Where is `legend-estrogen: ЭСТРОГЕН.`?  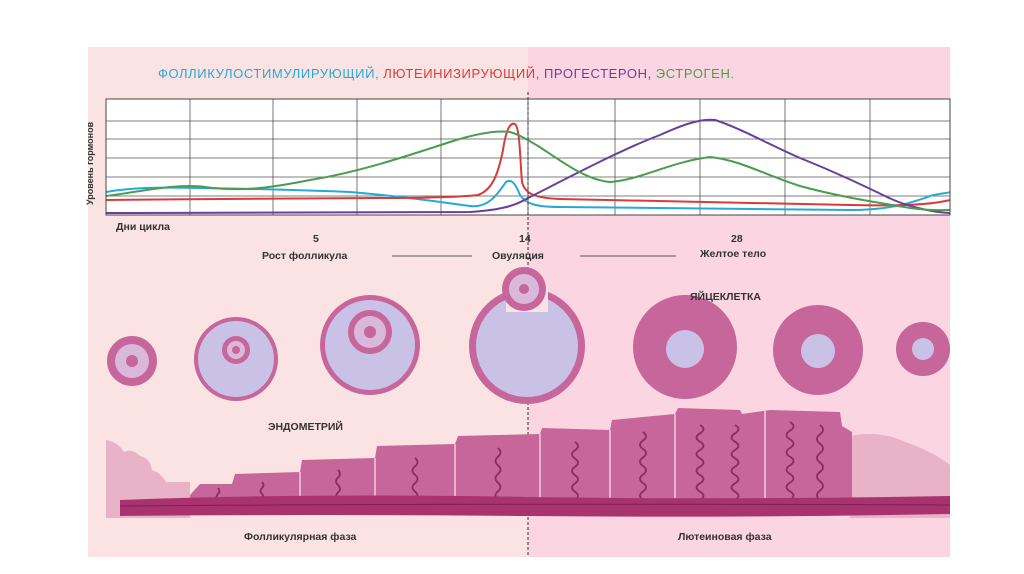
legend-estrogen: ЭСТРОГЕН. is located at coordinates (695, 73).